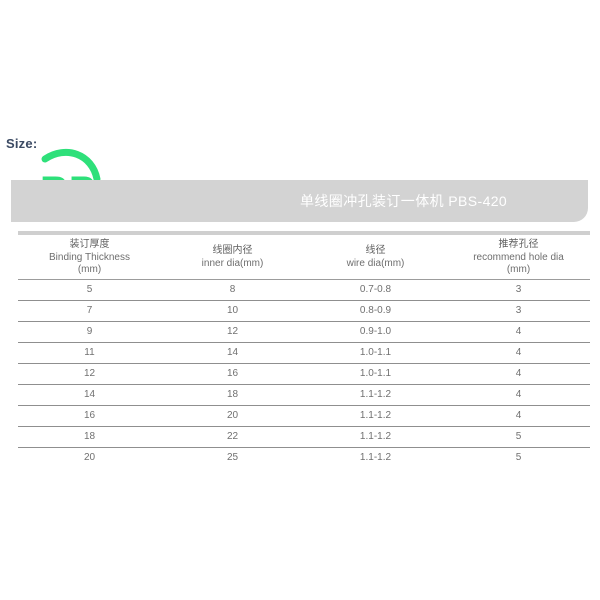 This screenshot has height=600, width=600. I want to click on table-row: 5 8 0.7-0.8 3, so click(304, 290).